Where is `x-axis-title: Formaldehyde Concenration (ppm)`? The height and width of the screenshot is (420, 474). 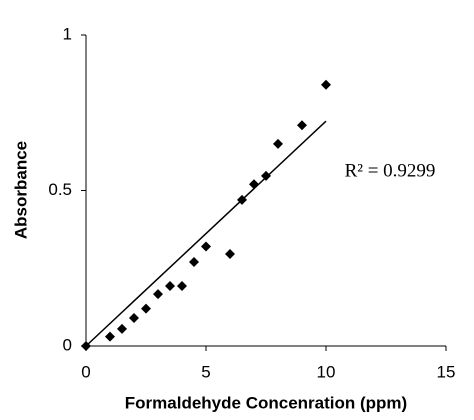
x-axis-title: Formaldehyde Concenration (ppm) is located at coordinates (266, 402).